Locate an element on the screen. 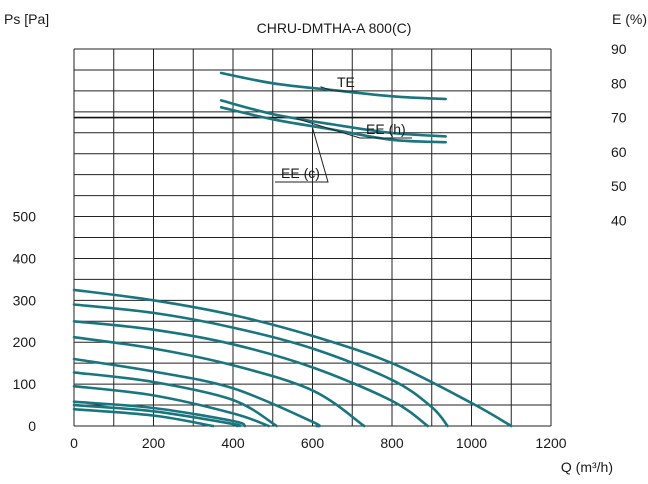 Image resolution: width=648 pixels, height=484 pixels. series-label: EE (h) is located at coordinates (386, 129).